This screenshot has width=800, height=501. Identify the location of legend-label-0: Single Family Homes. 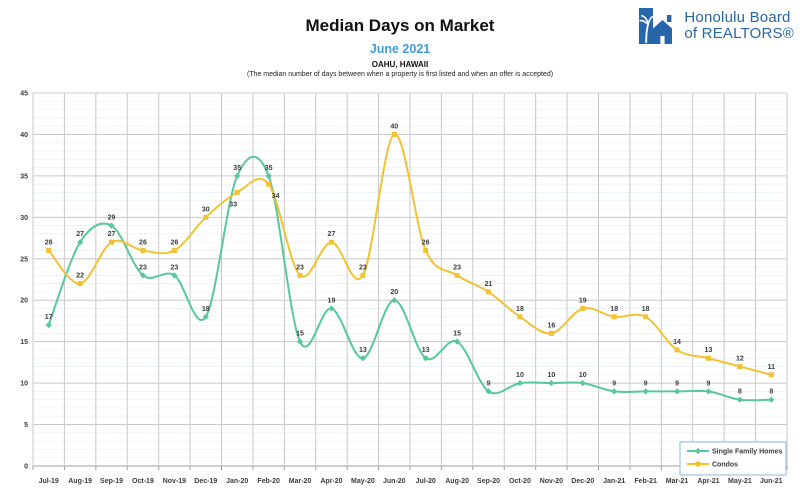
(747, 452).